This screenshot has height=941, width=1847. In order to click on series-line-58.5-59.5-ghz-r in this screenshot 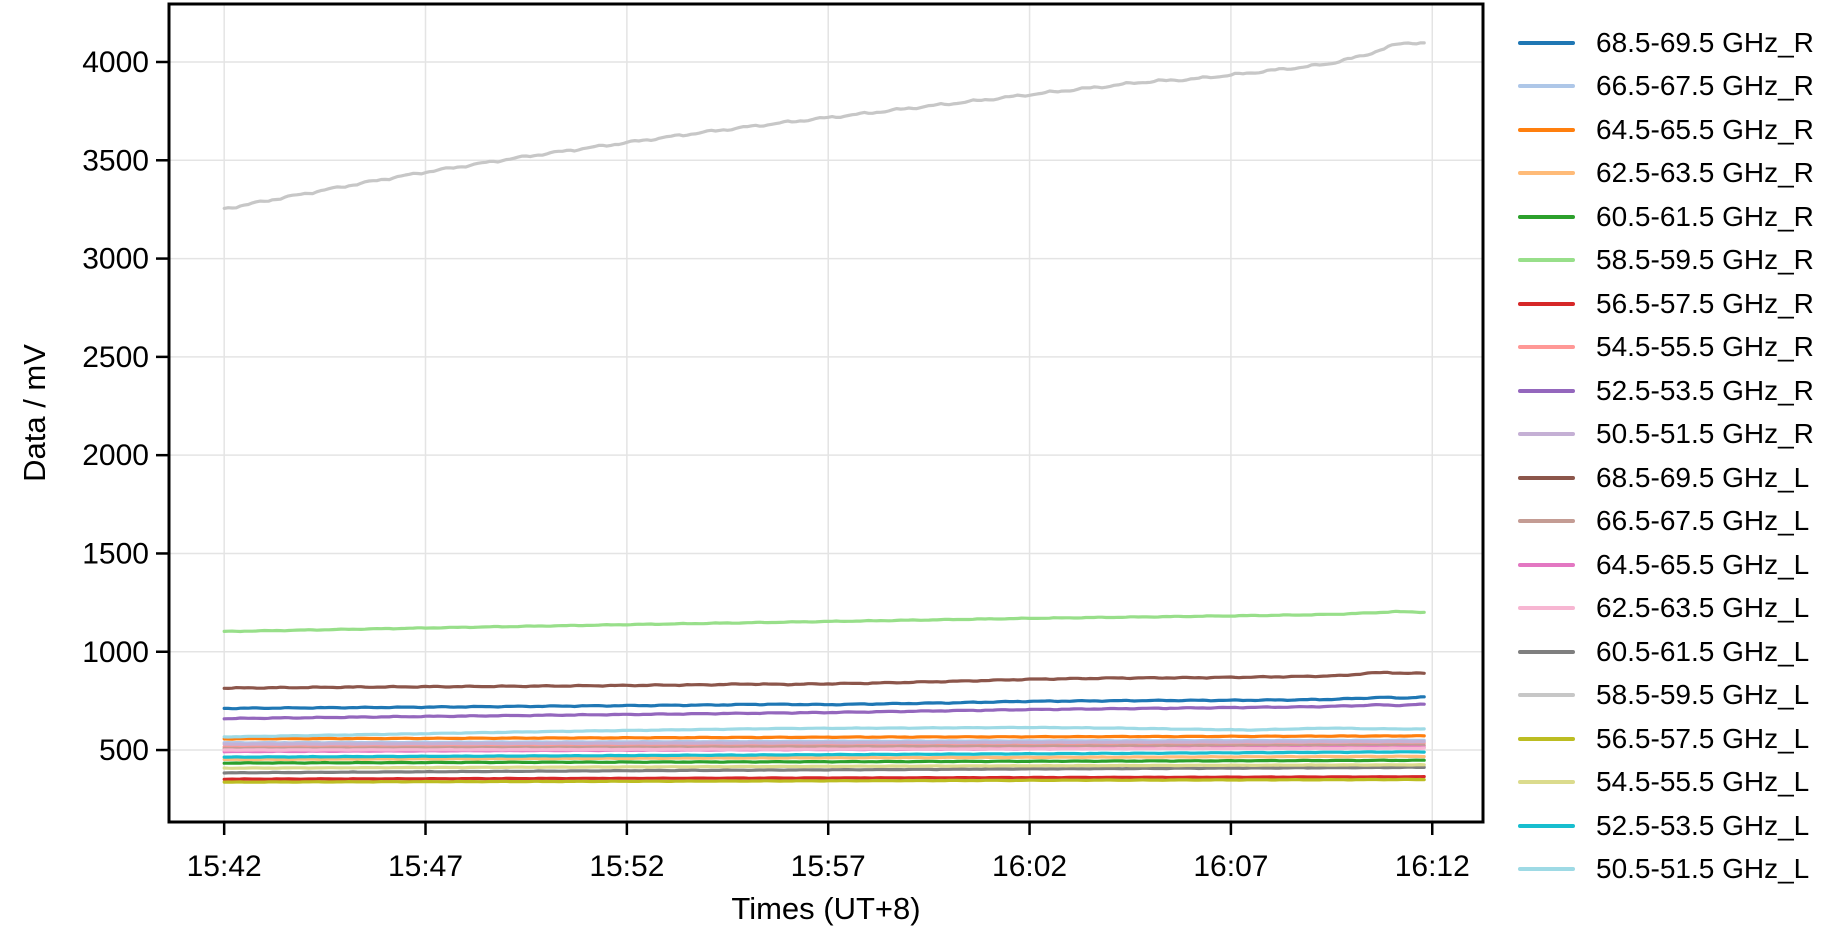, I will do `click(824, 621)`.